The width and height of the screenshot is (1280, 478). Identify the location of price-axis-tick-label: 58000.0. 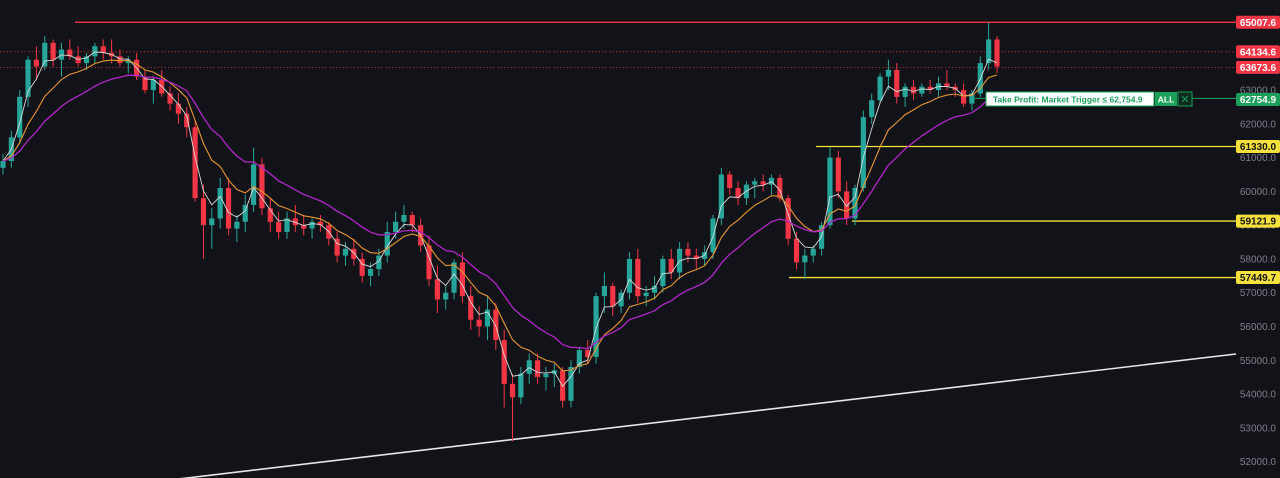
(1258, 259).